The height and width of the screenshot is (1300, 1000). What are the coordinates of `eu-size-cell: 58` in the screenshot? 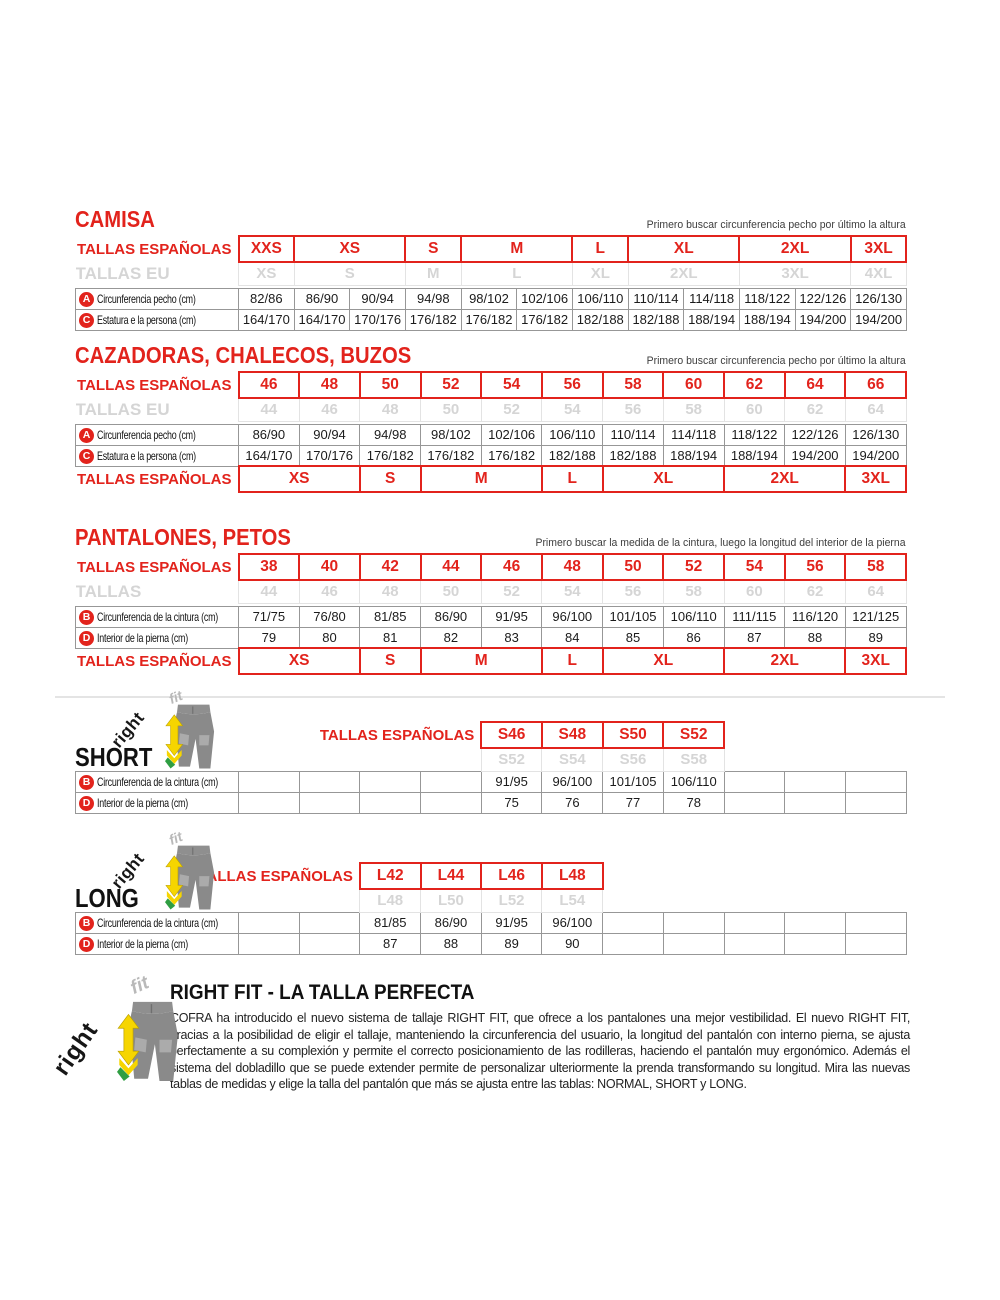 It's located at (693, 591).